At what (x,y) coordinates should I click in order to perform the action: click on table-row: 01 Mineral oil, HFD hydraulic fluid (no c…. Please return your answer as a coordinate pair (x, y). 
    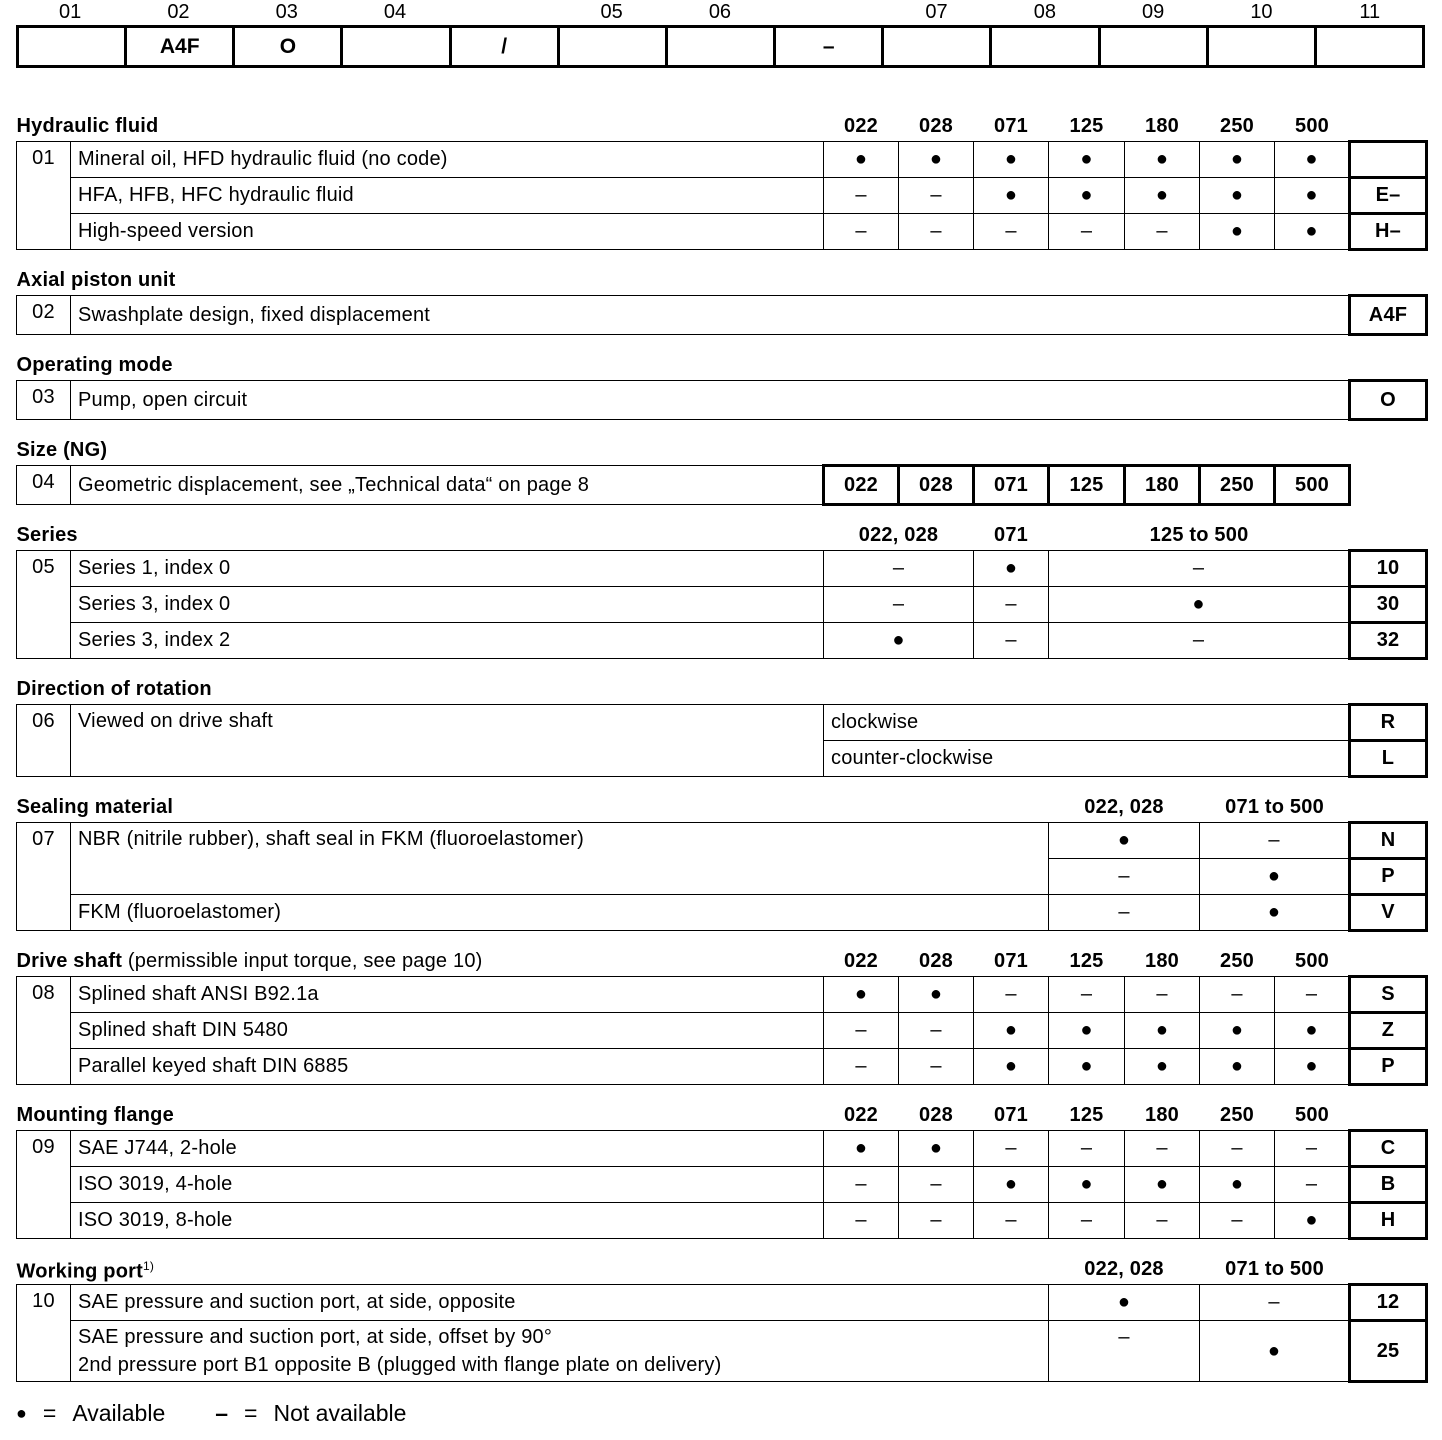
    Looking at the image, I should click on (722, 195).